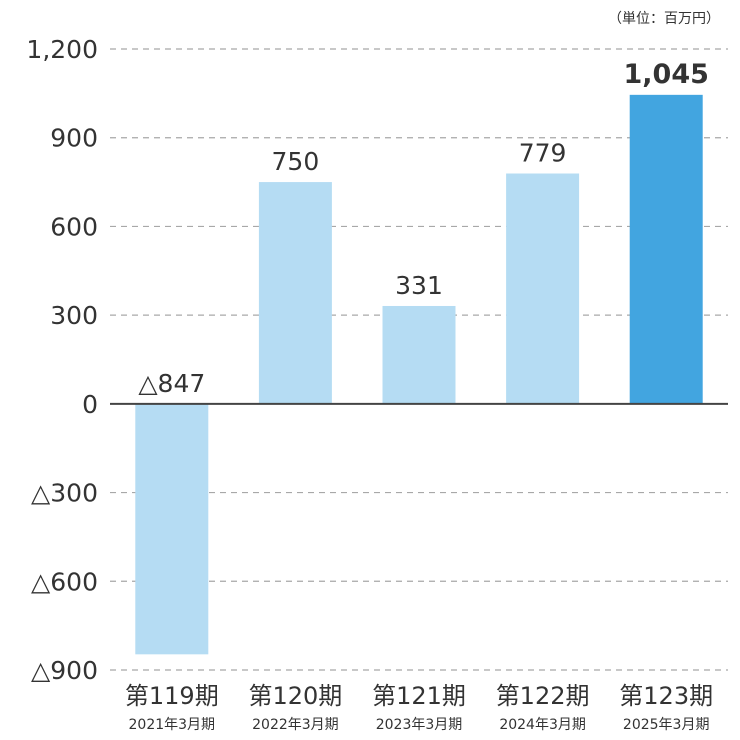  Describe the element at coordinates (664, 19) in the screenshot. I see `unit-label: （単位：百万円）` at that location.